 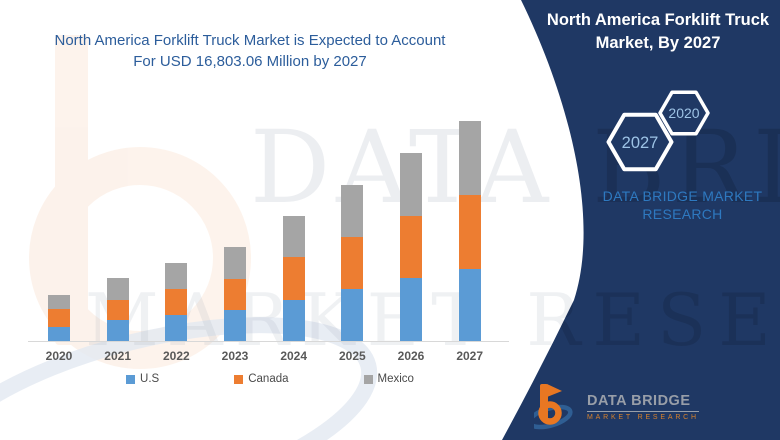 I want to click on bar-2020-u-s, so click(x=59, y=334).